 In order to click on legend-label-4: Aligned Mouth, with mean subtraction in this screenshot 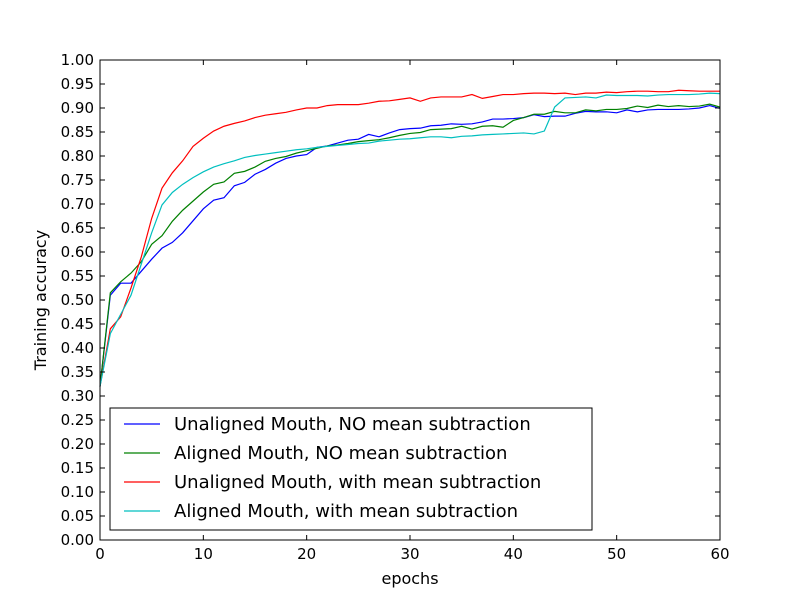, I will do `click(346, 511)`.